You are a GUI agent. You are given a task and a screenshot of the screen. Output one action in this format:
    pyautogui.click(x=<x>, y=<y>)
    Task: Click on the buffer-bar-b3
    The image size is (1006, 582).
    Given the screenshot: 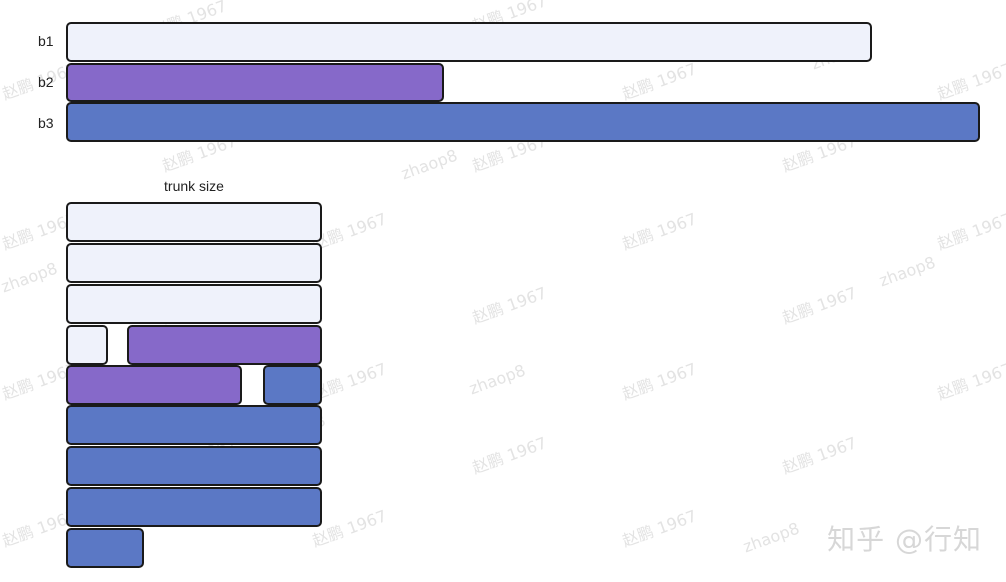 What is the action you would take?
    pyautogui.click(x=523, y=122)
    